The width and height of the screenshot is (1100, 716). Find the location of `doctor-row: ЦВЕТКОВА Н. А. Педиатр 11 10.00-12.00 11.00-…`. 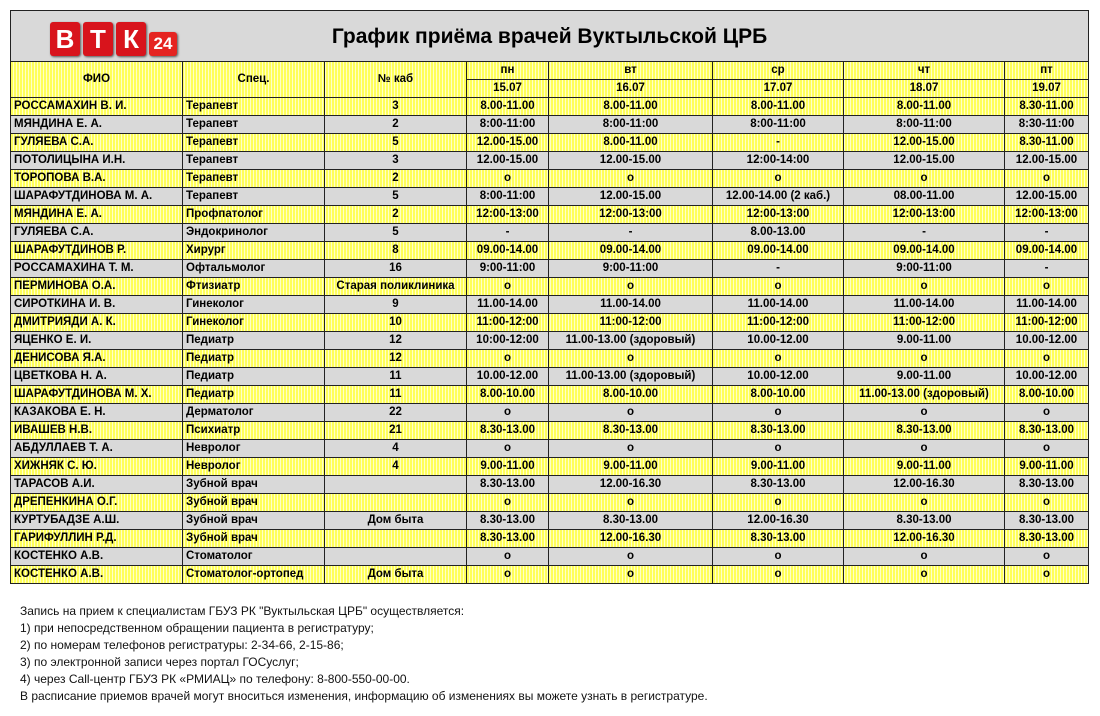

doctor-row: ЦВЕТКОВА Н. А. Педиатр 11 10.00-12.00 11.00-… is located at coordinates (549, 376).